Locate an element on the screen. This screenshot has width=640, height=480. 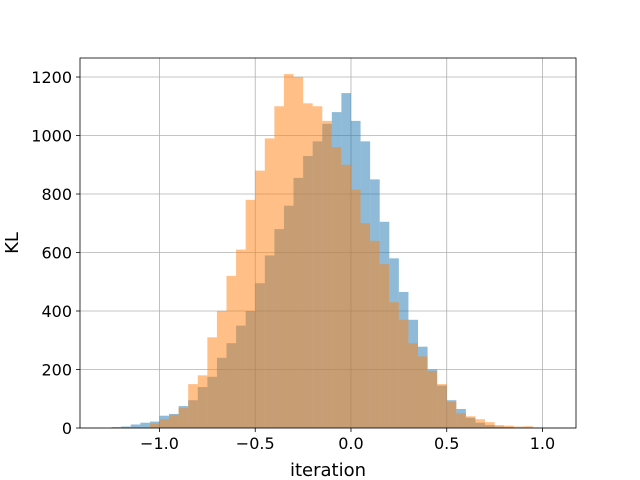
x-tick-label: 0.5 is located at coordinates (446, 443).